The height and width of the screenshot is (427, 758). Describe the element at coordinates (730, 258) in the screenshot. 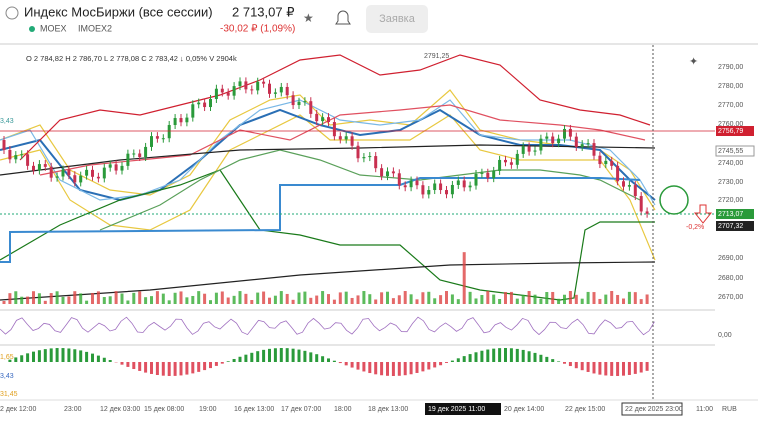

I see `price-axis-label: 2690,00` at that location.